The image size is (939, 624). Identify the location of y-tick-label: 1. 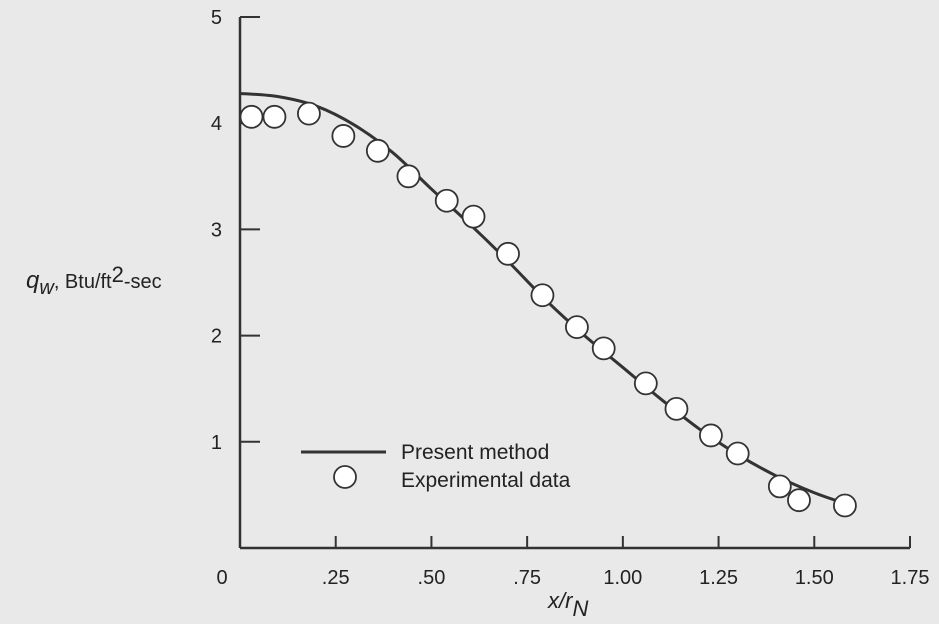
(216, 443).